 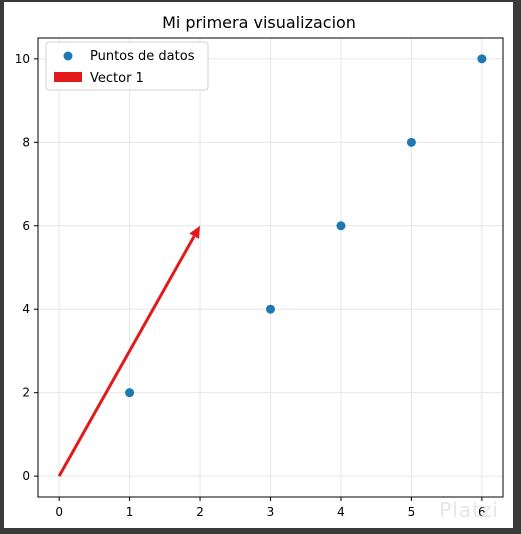 What do you see at coordinates (341, 512) in the screenshot?
I see `x-tick-label: 4` at bounding box center [341, 512].